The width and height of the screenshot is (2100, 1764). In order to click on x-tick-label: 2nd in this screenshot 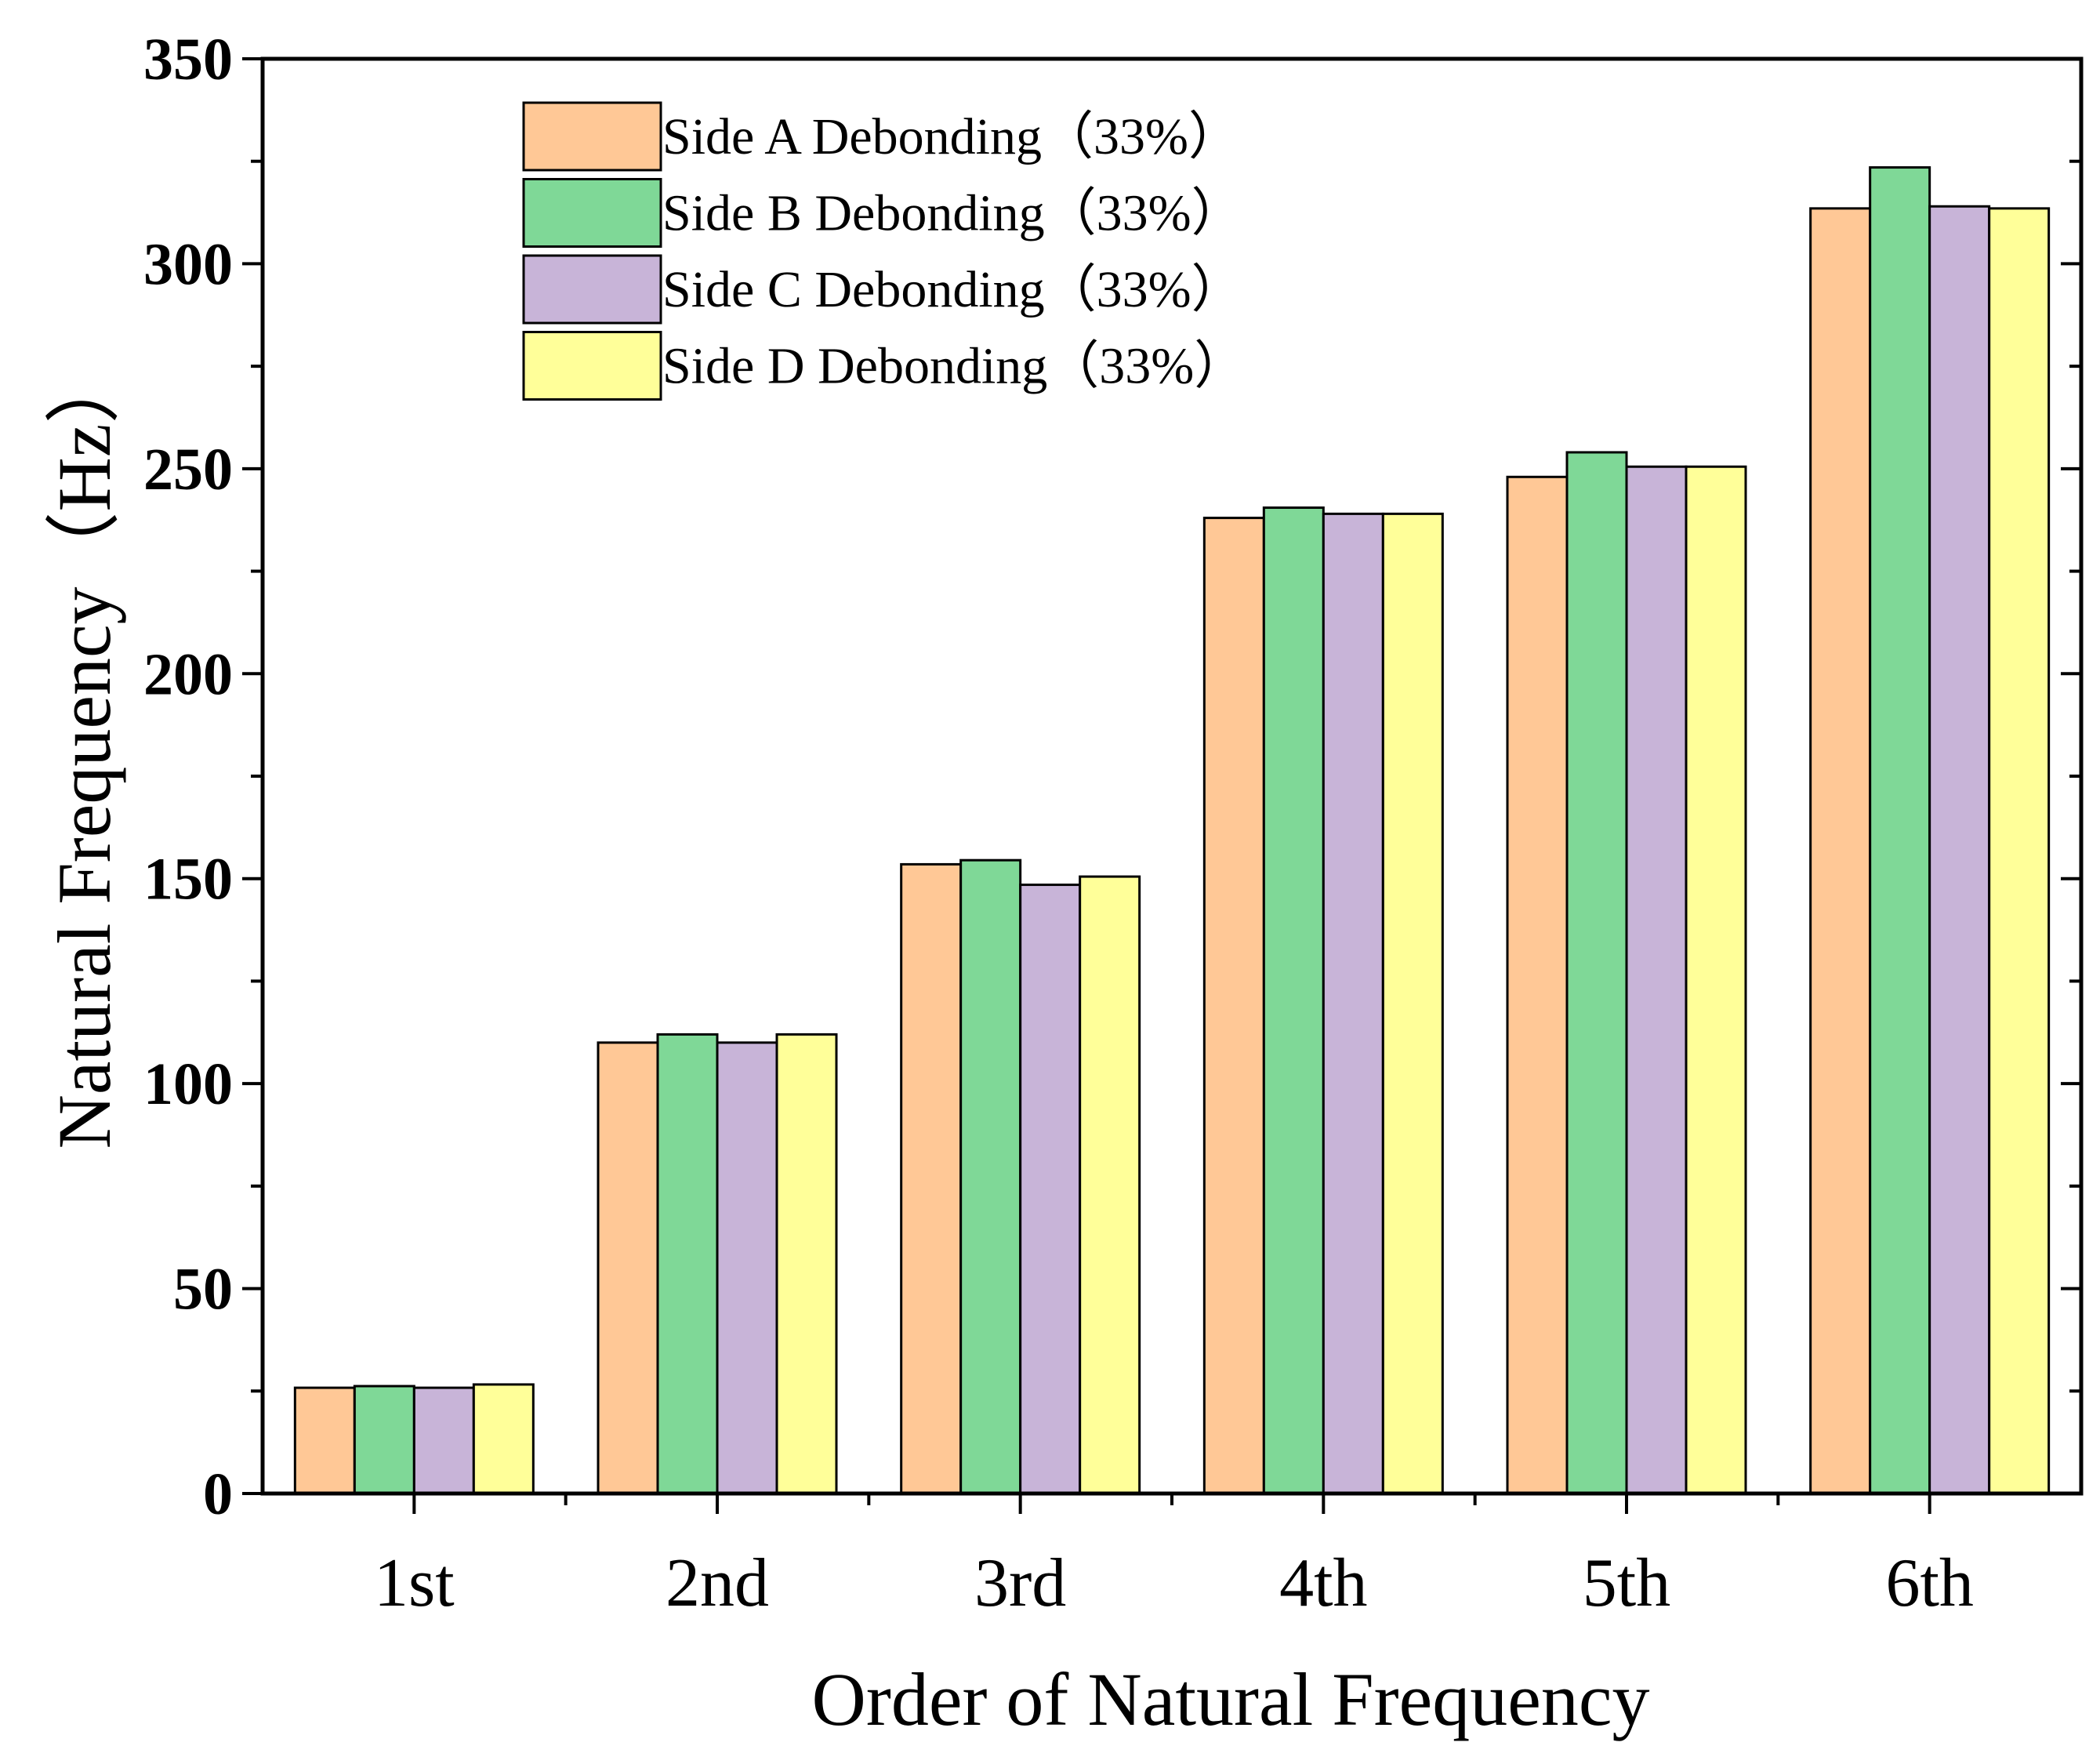, I will do `click(717, 1583)`.